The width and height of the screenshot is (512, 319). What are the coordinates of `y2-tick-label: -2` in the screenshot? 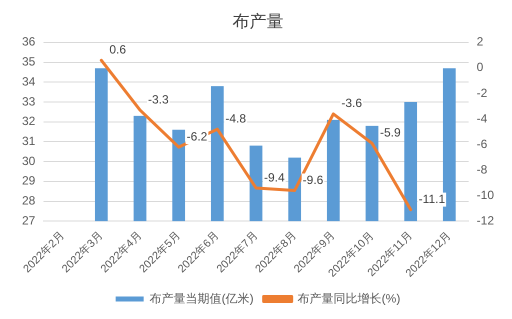 It's located at (482, 93).